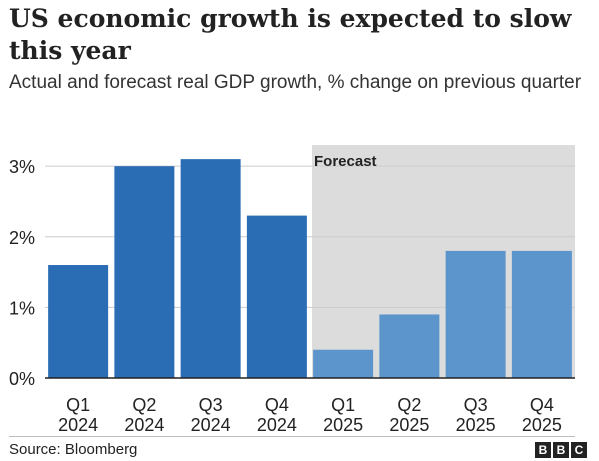 The width and height of the screenshot is (599, 461). What do you see at coordinates (22, 238) in the screenshot?
I see `y-tick-label: 2%` at bounding box center [22, 238].